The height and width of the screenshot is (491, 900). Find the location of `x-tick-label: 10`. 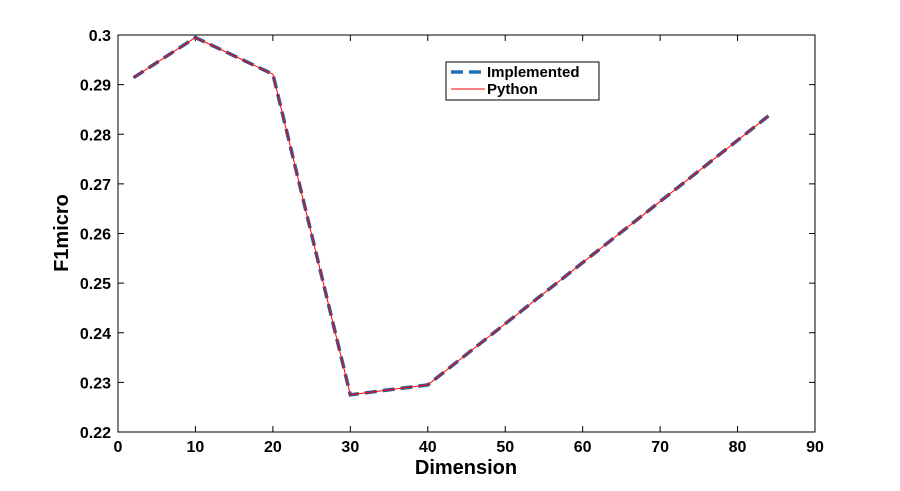

x-tick-label: 10 is located at coordinates (196, 447).